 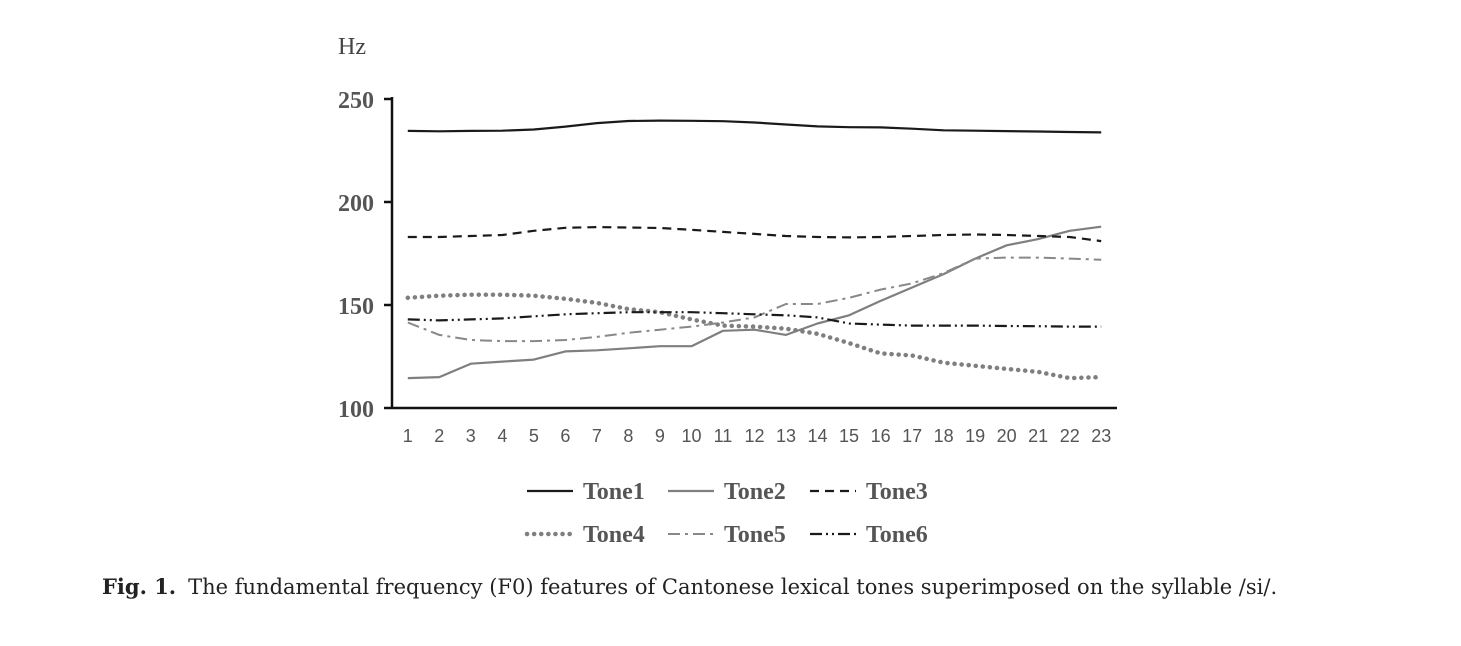 I want to click on x-tick-label: 16, so click(x=881, y=436).